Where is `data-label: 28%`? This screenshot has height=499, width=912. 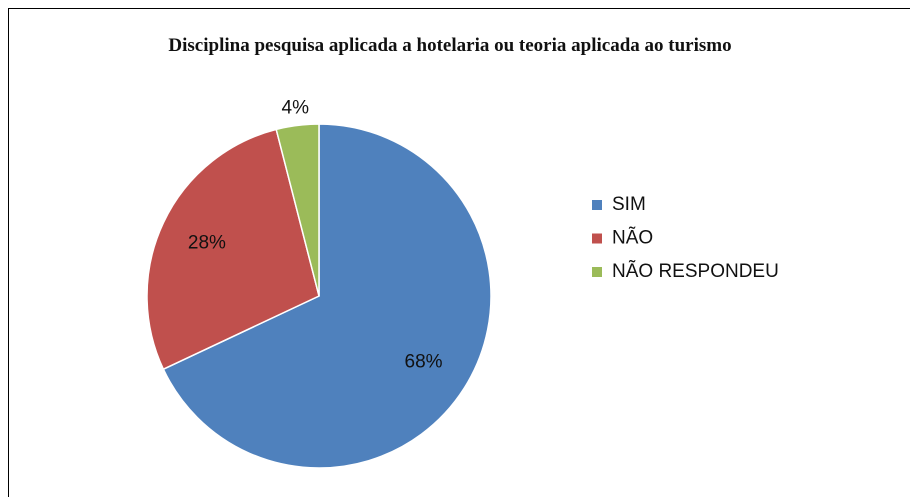 data-label: 28% is located at coordinates (207, 242).